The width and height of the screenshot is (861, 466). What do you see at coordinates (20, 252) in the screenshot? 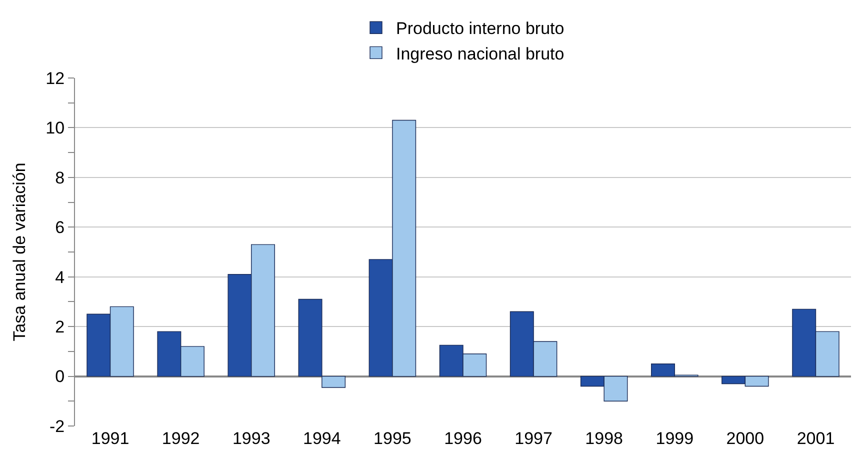
I see `y-axis-title: Tasa anual de variación` at bounding box center [20, 252].